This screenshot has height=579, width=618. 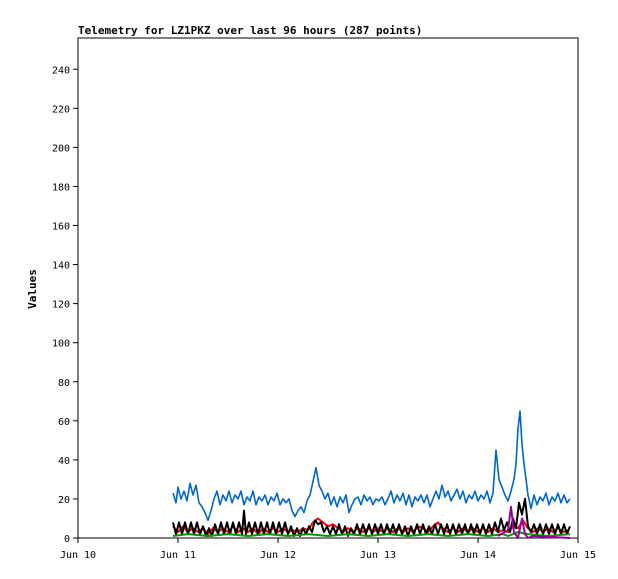 I want to click on y-tick-label: 40, so click(x=64, y=461).